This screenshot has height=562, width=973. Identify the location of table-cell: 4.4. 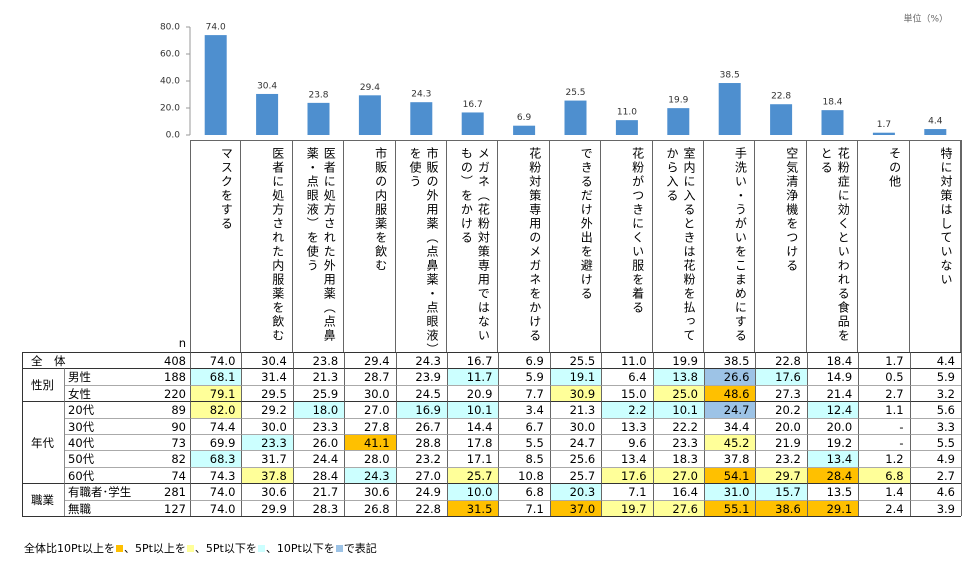
(935, 360).